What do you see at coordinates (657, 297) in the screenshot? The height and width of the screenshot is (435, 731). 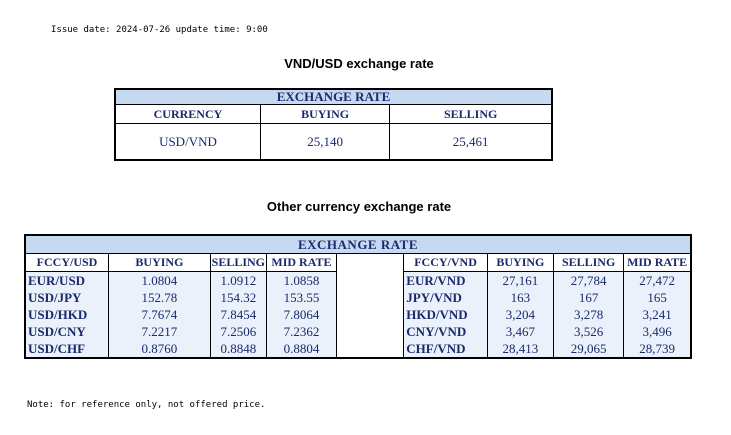 I see `mid-rate-cell: 165` at bounding box center [657, 297].